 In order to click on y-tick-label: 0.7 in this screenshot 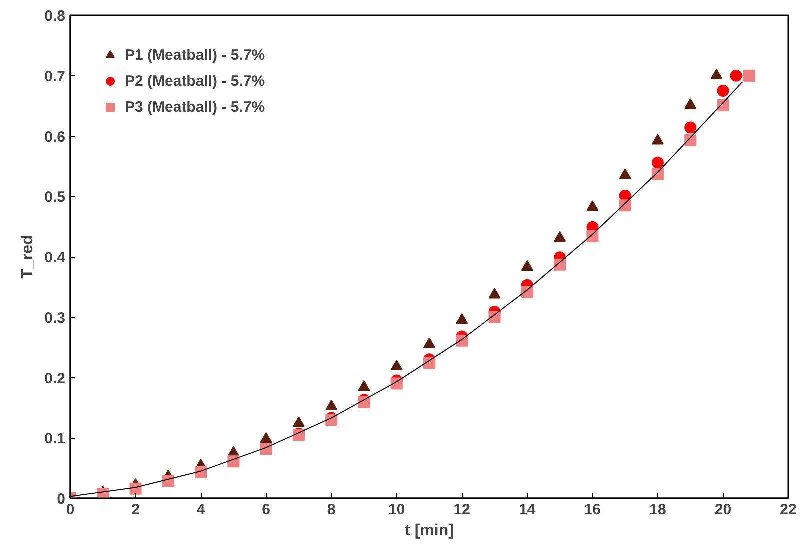, I will do `click(55, 77)`.